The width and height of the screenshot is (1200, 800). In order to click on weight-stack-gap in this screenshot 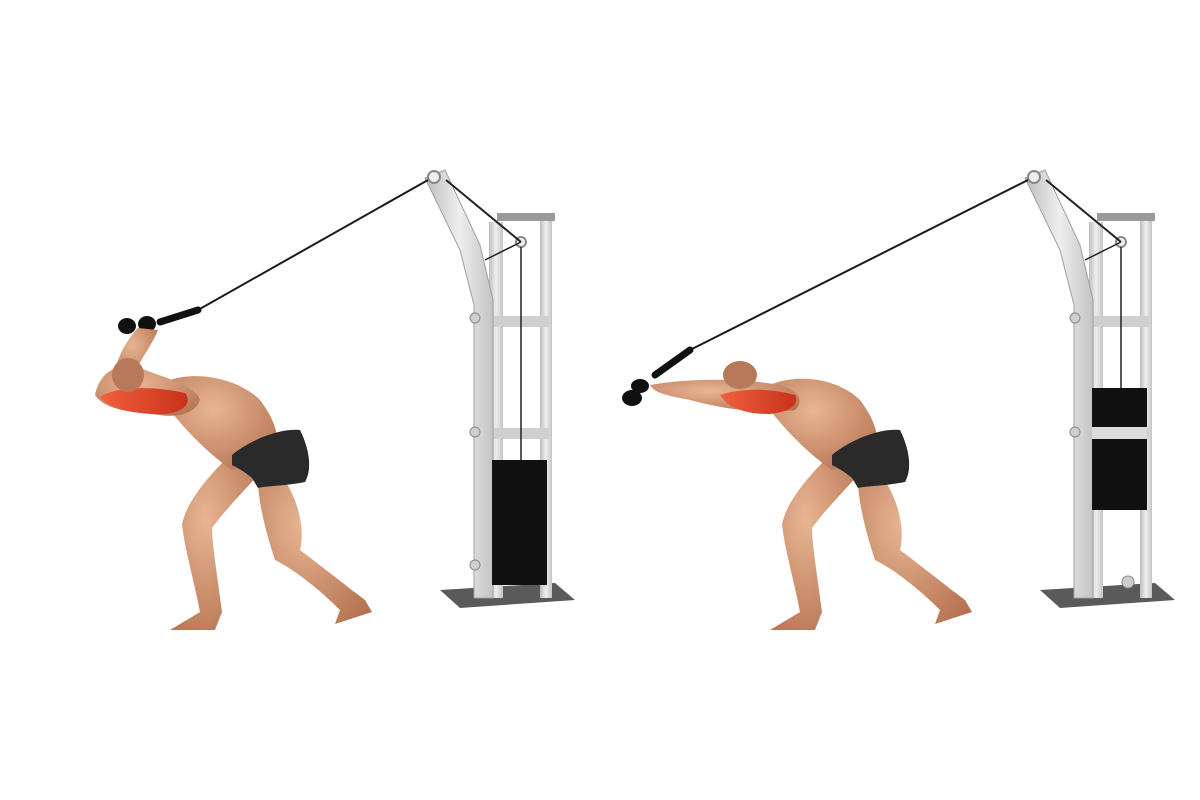, I will do `click(1119, 433)`.